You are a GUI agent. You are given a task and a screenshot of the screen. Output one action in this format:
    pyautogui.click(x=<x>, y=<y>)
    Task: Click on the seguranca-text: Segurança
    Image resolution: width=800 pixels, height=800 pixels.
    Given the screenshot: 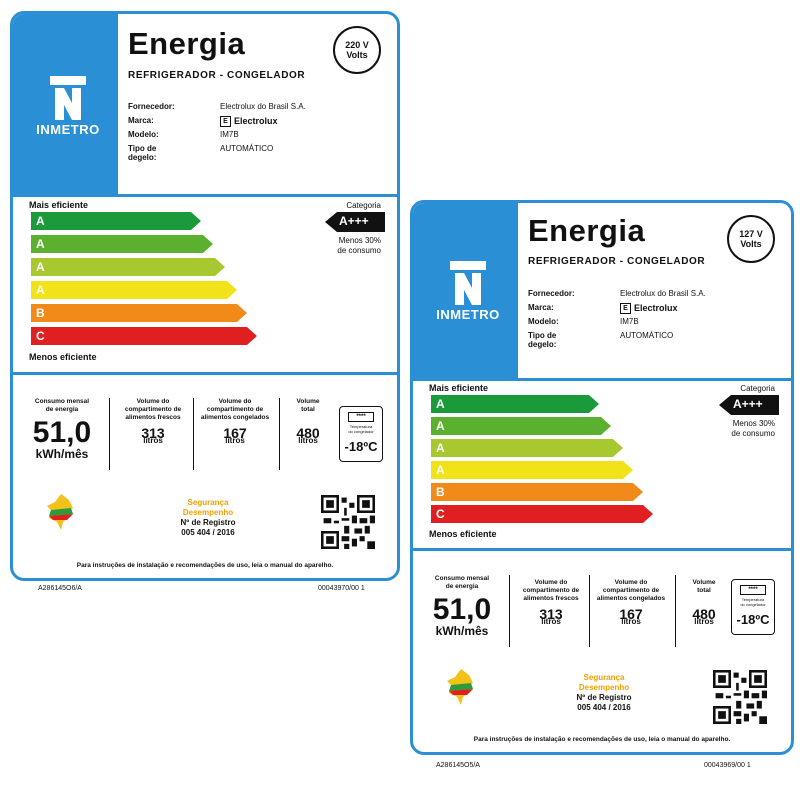 What is the action you would take?
    pyautogui.click(x=604, y=677)
    